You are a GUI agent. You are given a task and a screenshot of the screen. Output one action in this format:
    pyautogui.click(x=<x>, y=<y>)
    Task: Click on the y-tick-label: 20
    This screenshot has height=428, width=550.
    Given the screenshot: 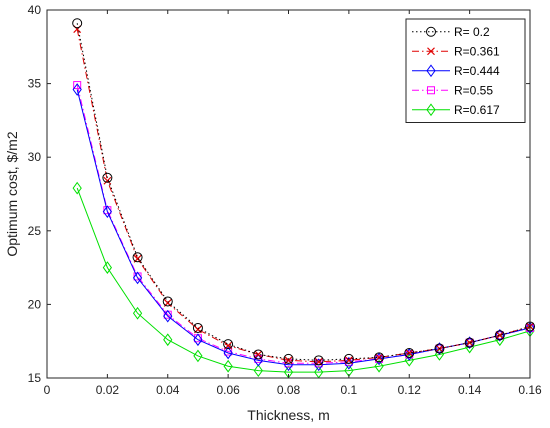 What is the action you would take?
    pyautogui.click(x=35, y=304)
    